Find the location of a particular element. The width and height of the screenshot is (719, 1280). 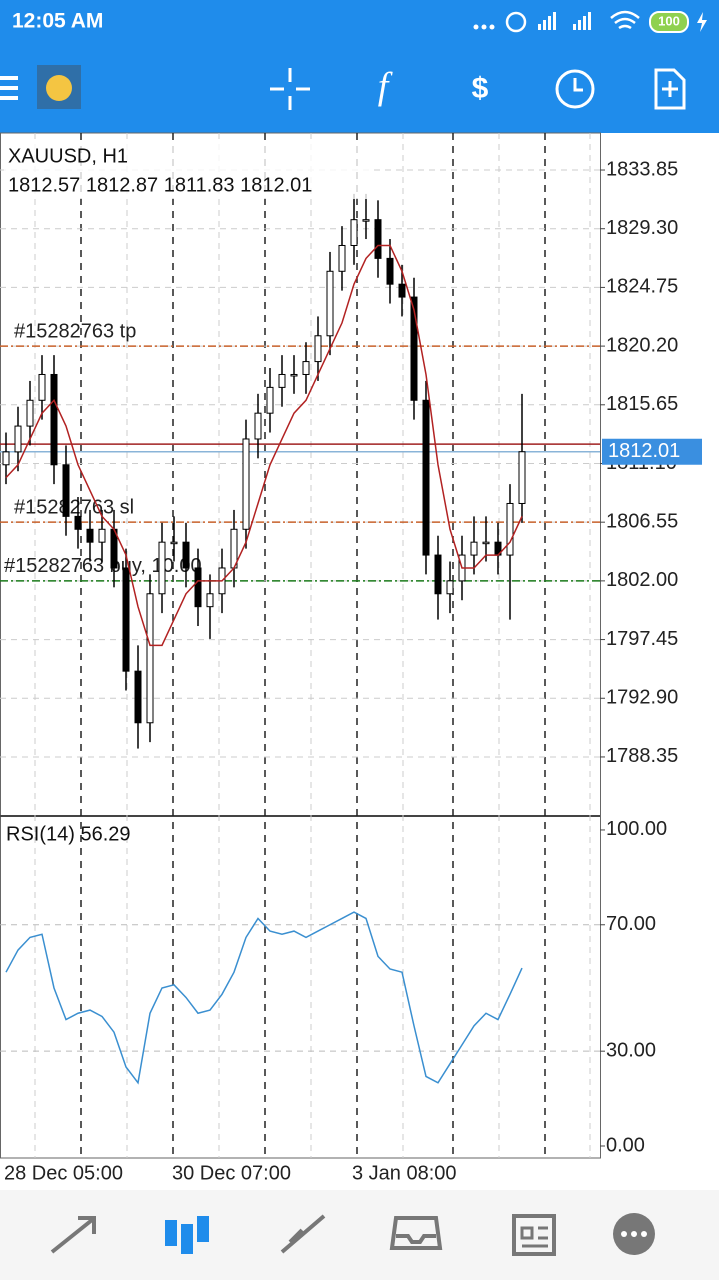

toolbar: f $ is located at coordinates (343, 87).